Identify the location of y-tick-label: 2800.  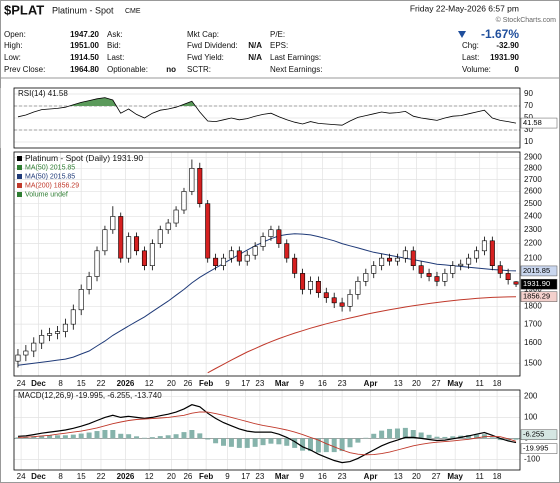
(533, 167).